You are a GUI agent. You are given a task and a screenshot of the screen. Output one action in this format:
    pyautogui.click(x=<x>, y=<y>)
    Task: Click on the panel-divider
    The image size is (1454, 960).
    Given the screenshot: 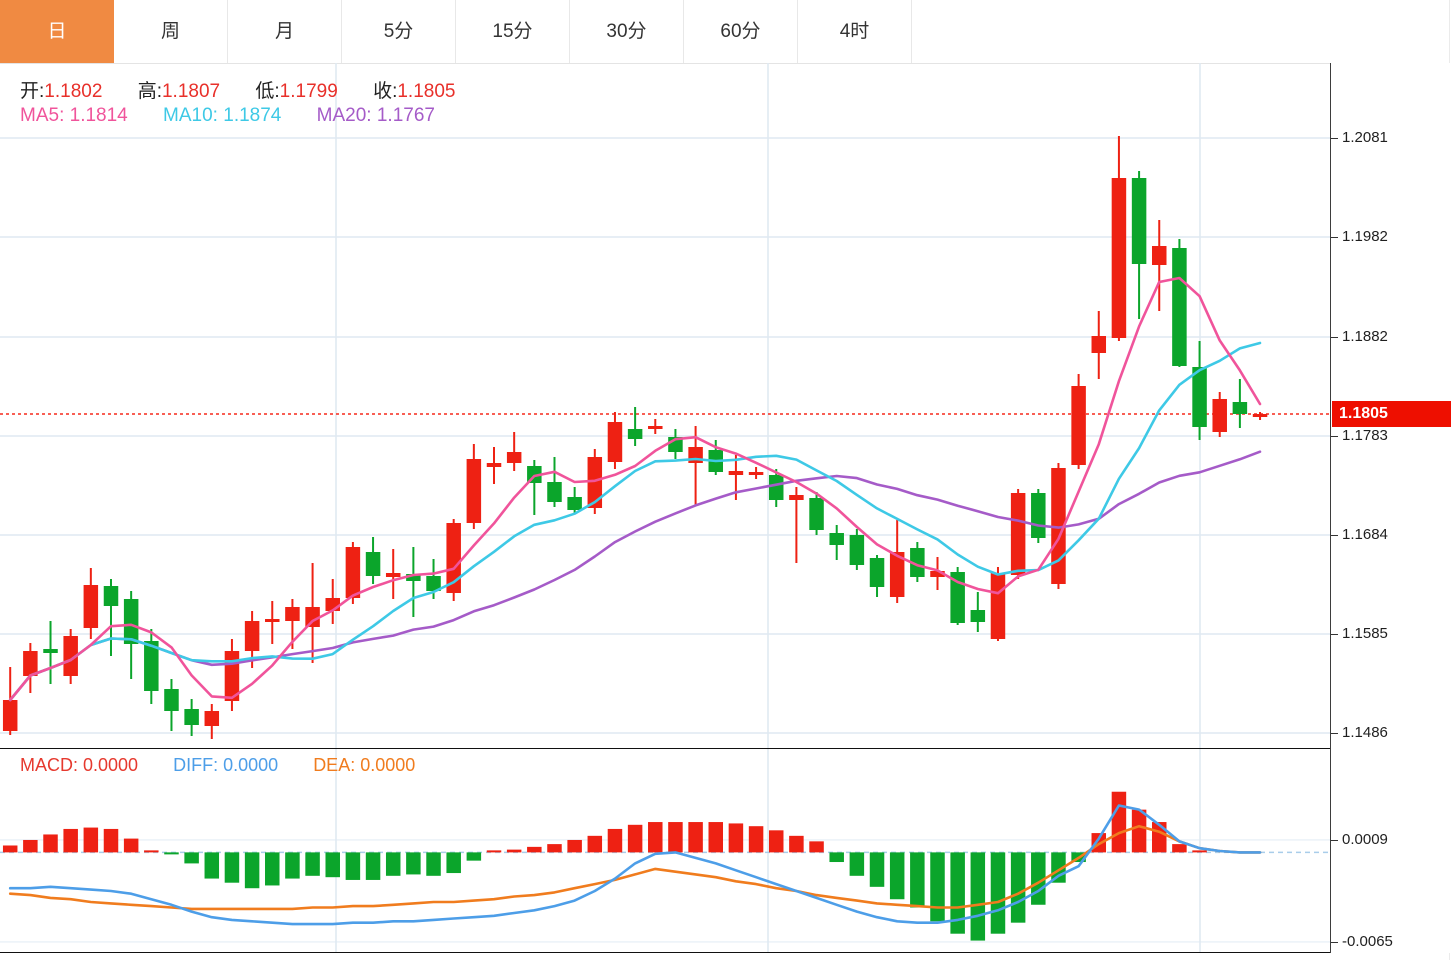 What is the action you would take?
    pyautogui.click(x=665, y=748)
    